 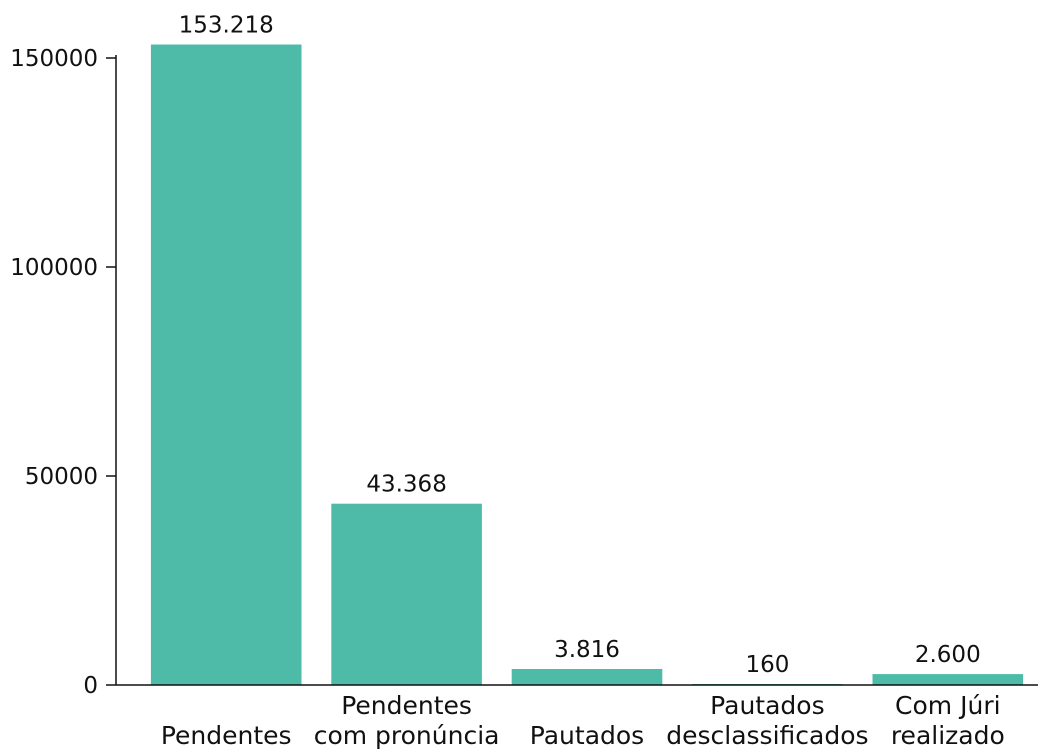 I want to click on data-label-4: 2.600, so click(x=948, y=655).